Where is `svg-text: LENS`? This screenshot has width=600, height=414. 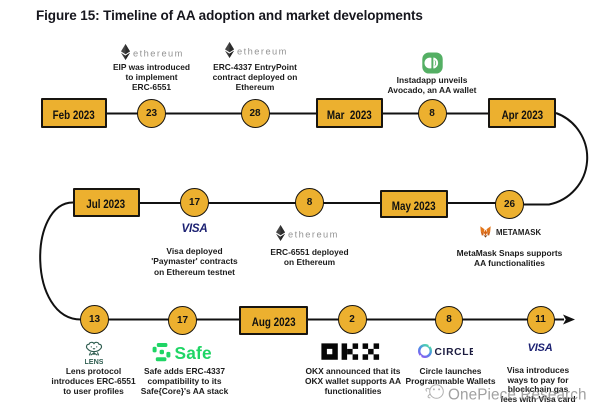 svg-text: LENS is located at coordinates (94, 361).